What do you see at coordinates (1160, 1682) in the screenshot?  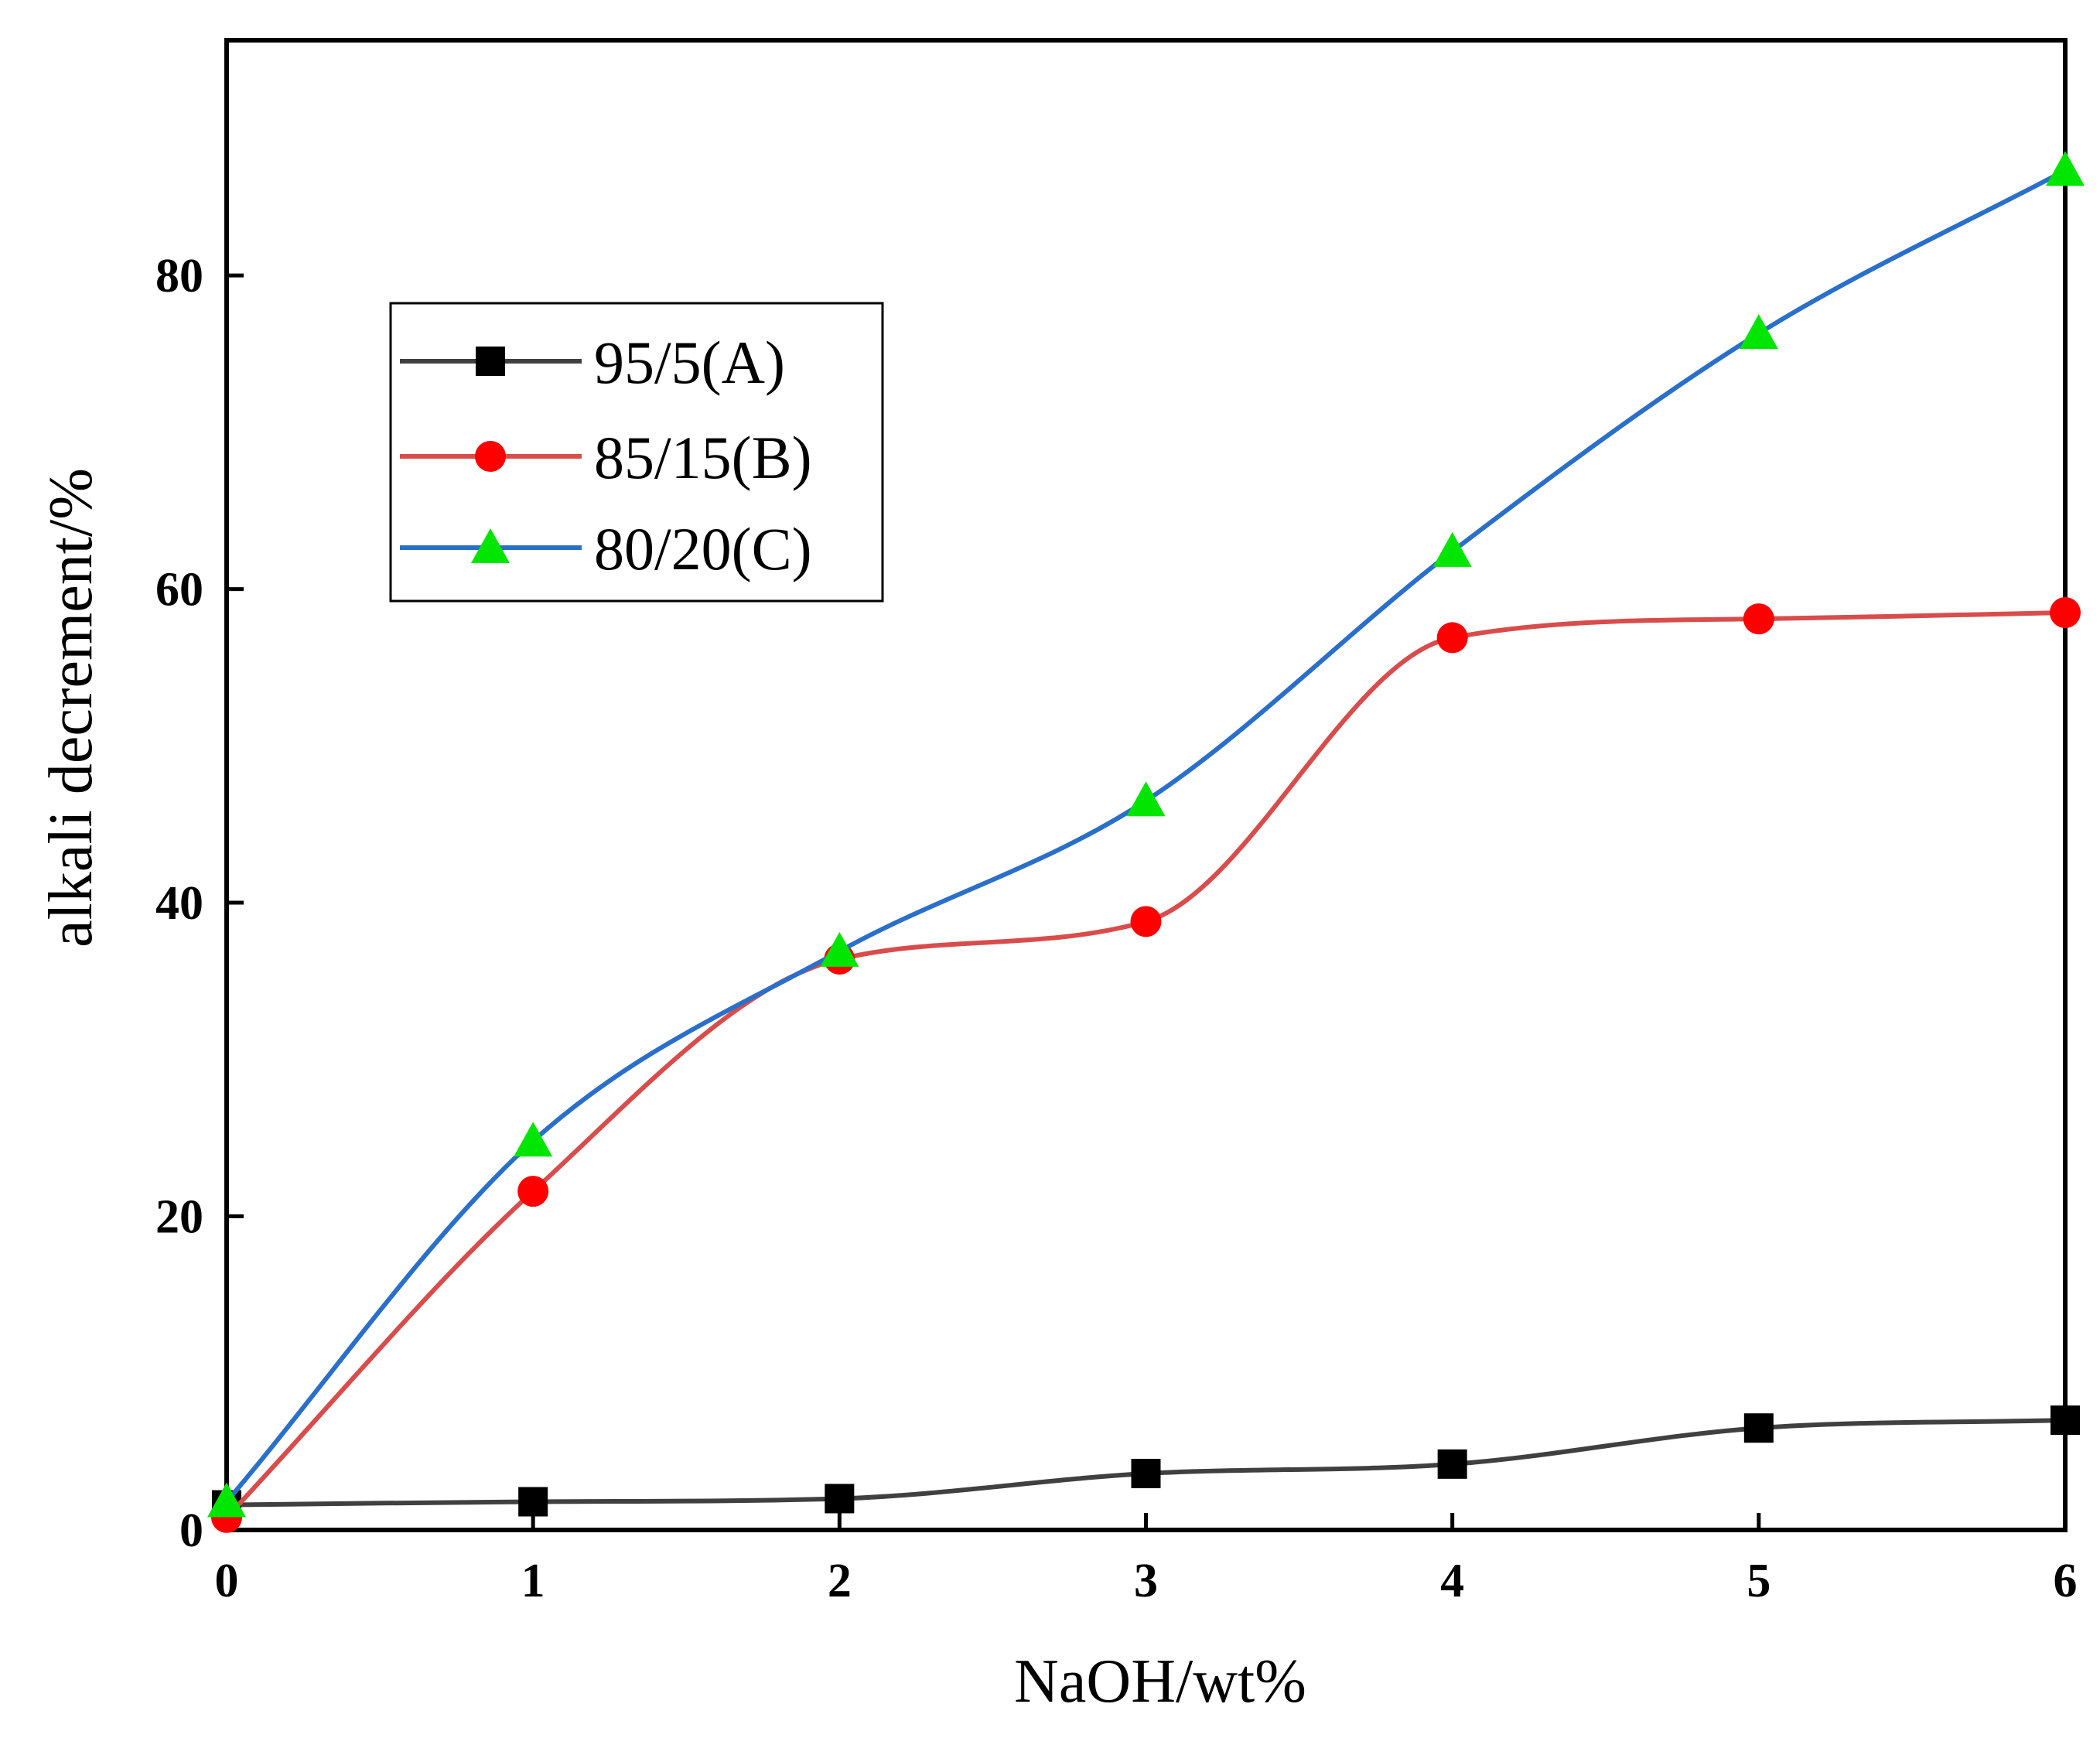 I see `x-axis-title: NaOH/wt%` at bounding box center [1160, 1682].